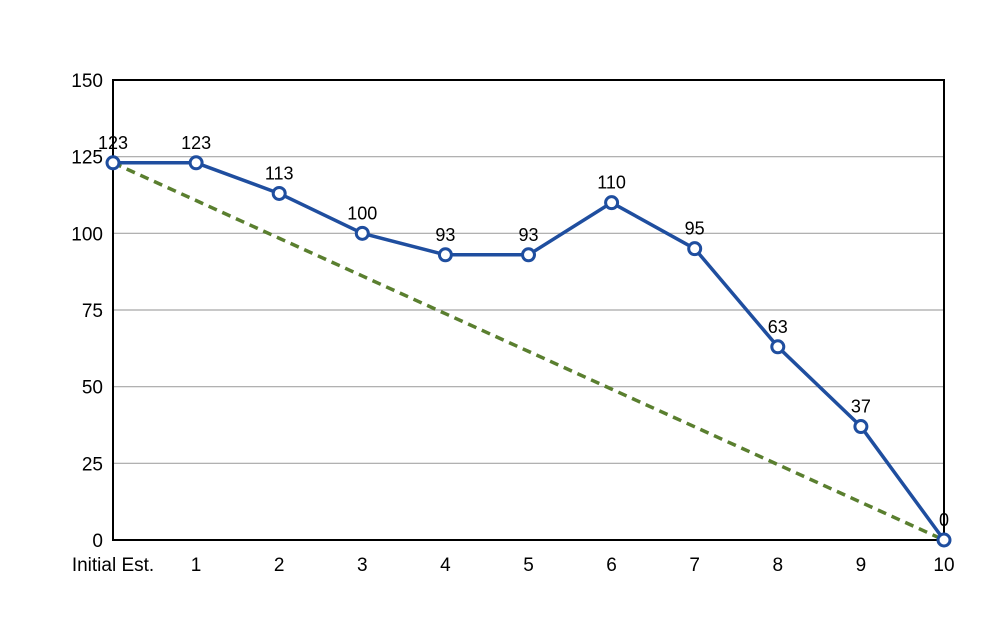 Image resolution: width=993 pixels, height=618 pixels. I want to click on x-tick-label: 5, so click(528, 565).